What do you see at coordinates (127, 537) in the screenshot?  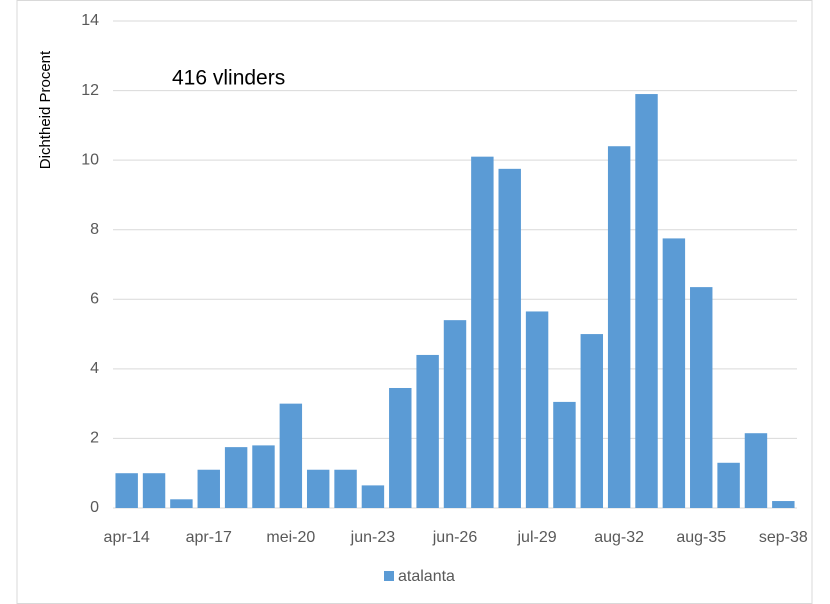 I see `x-tick-label: apr-14` at bounding box center [127, 537].